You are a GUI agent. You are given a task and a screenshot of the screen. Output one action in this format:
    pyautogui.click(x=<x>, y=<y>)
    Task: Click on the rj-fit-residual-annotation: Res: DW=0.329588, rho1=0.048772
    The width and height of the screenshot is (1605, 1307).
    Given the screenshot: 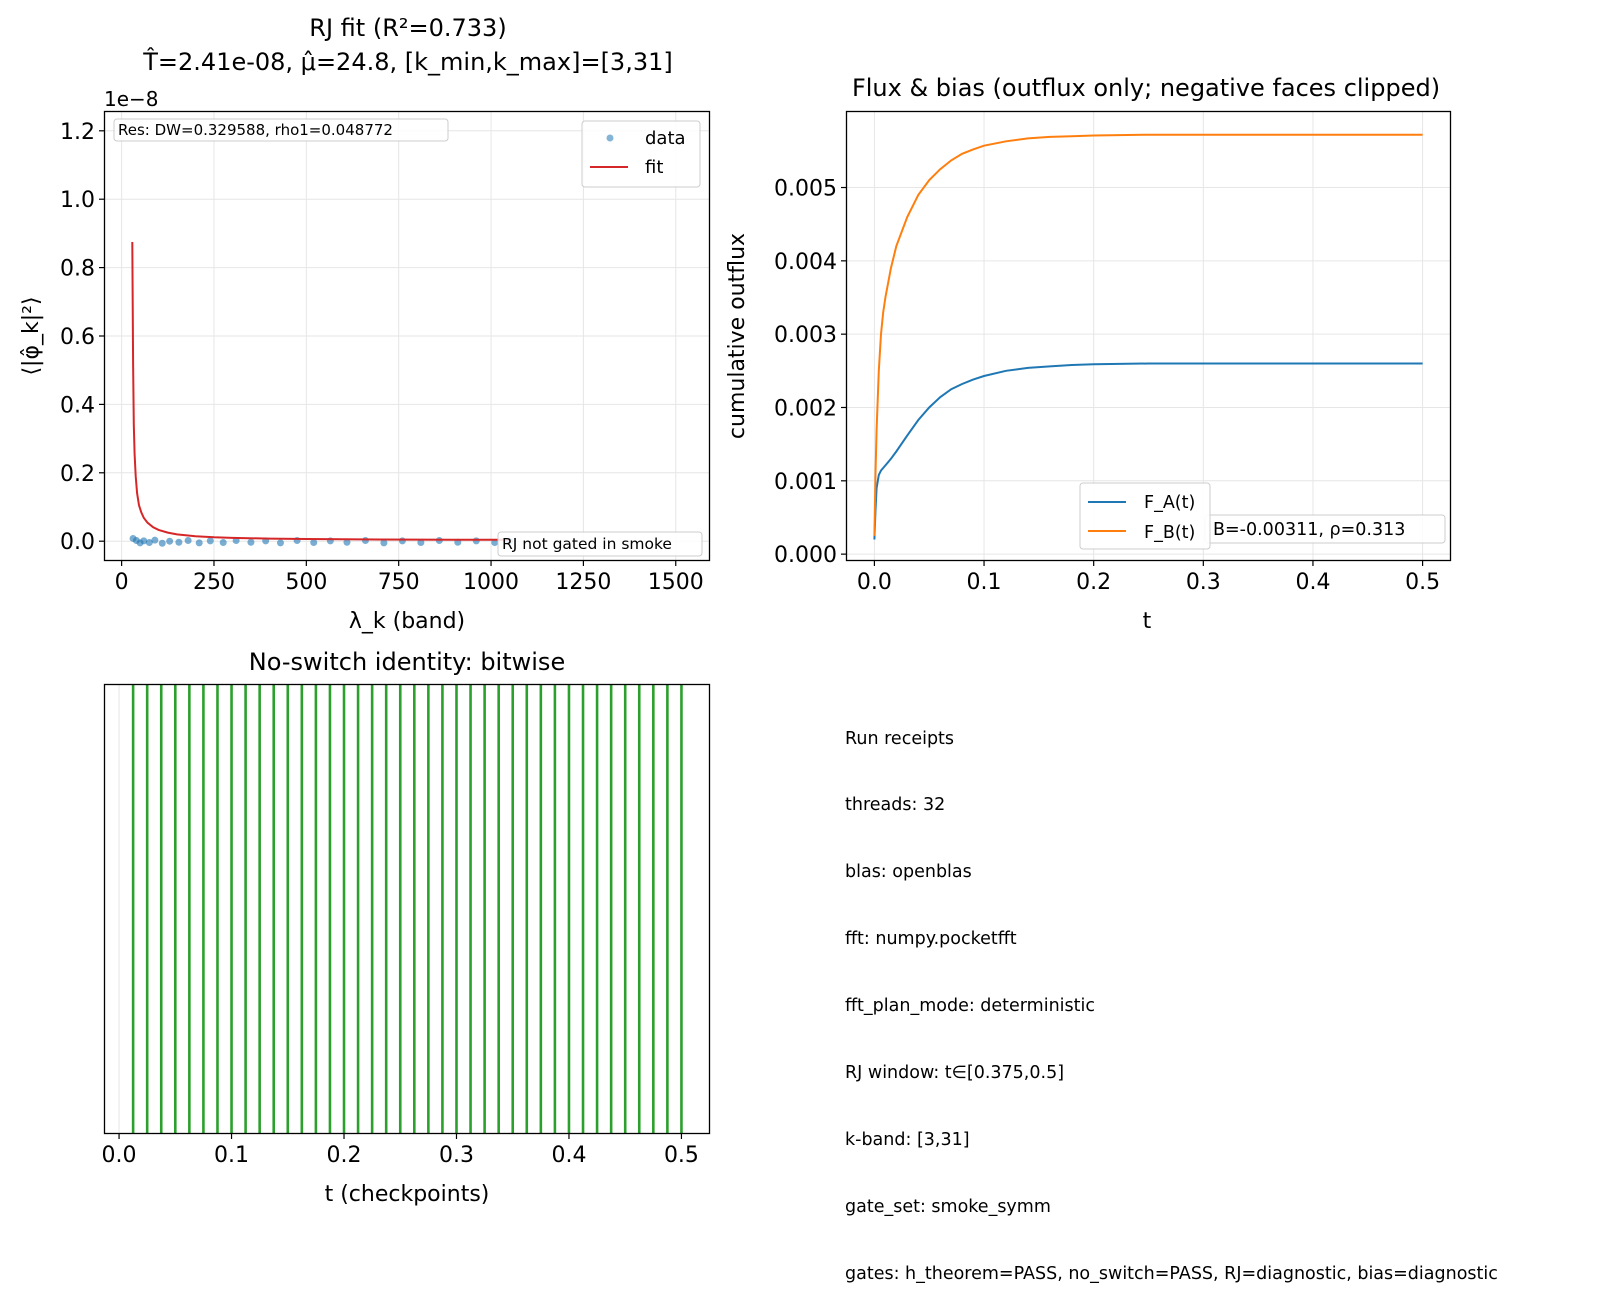 What is the action you would take?
    pyautogui.click(x=255, y=130)
    